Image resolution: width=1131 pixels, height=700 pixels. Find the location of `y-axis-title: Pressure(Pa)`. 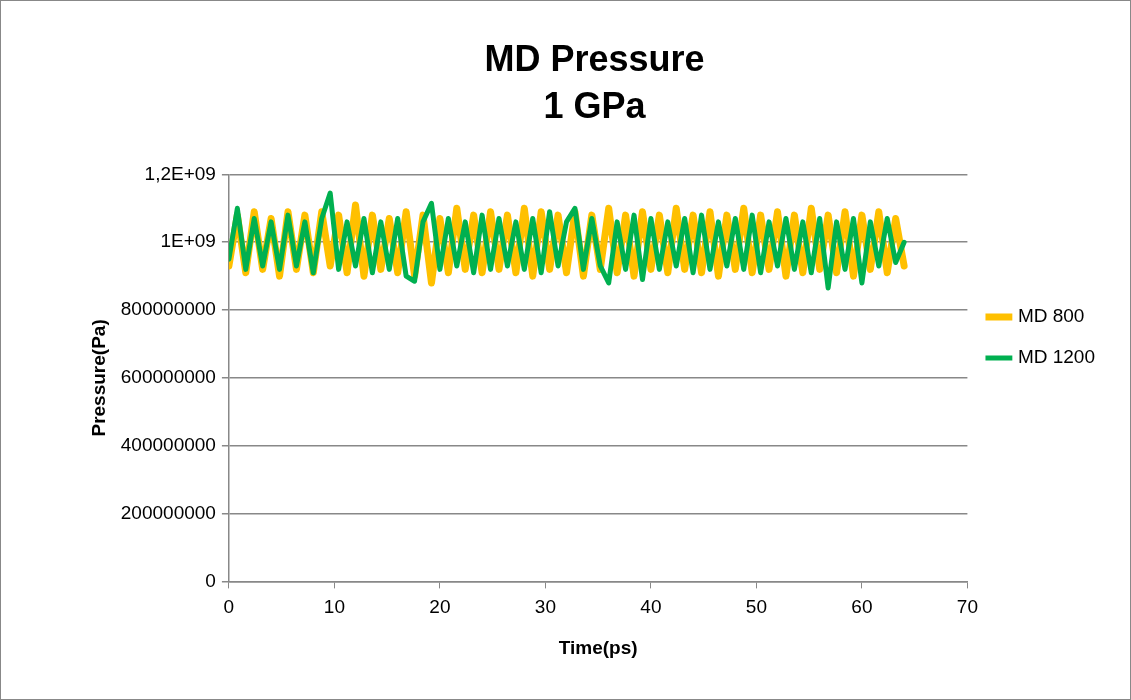

y-axis-title: Pressure(Pa) is located at coordinates (98, 378).